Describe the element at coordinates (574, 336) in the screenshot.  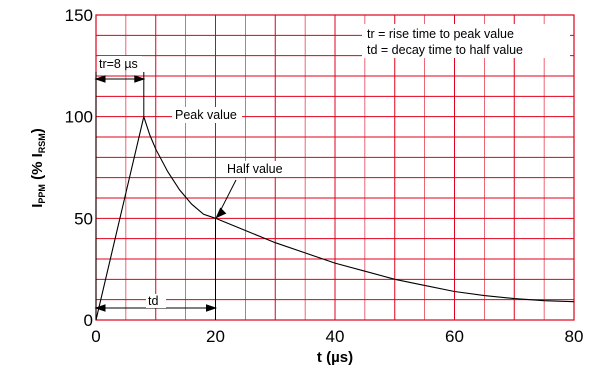
I see `x-tick-label: 80` at that location.